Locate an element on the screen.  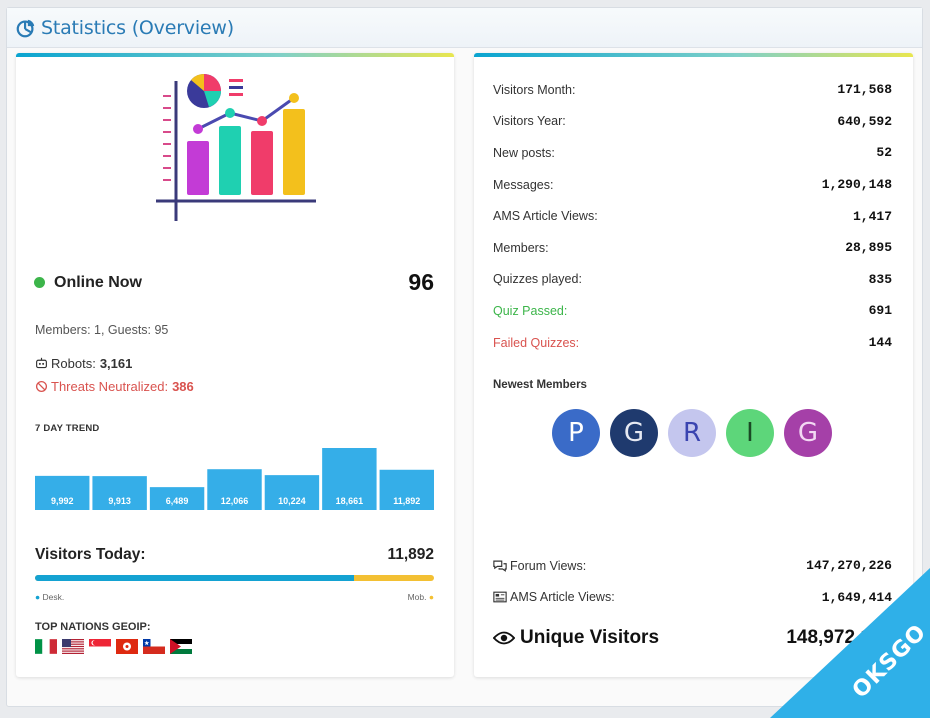
robots-label: Robots: is located at coordinates (73, 363).